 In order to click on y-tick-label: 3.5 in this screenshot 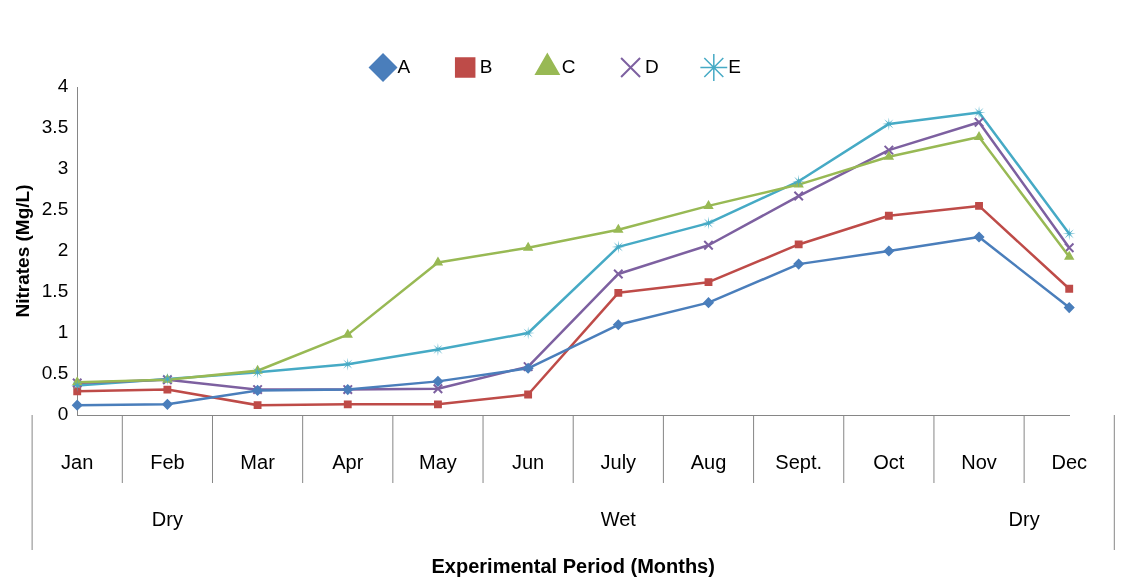, I will do `click(55, 127)`.